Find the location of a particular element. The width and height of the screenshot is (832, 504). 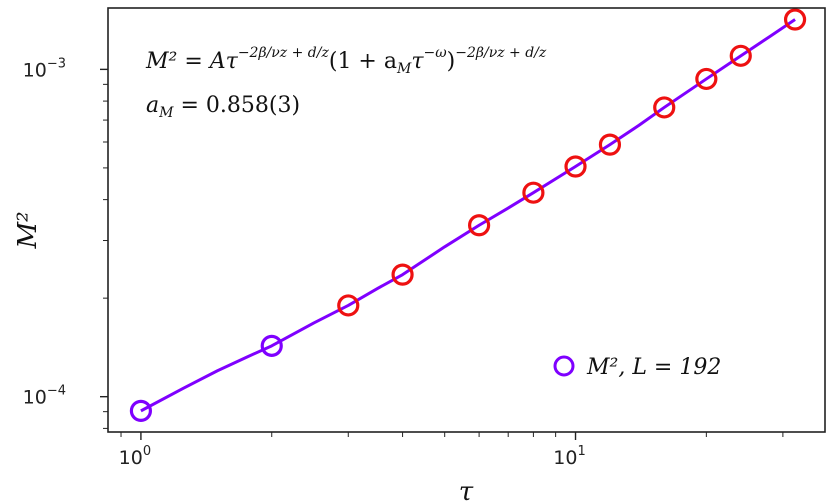

formula-exponent-2: −2β/νz + d/z is located at coordinates (501, 53).